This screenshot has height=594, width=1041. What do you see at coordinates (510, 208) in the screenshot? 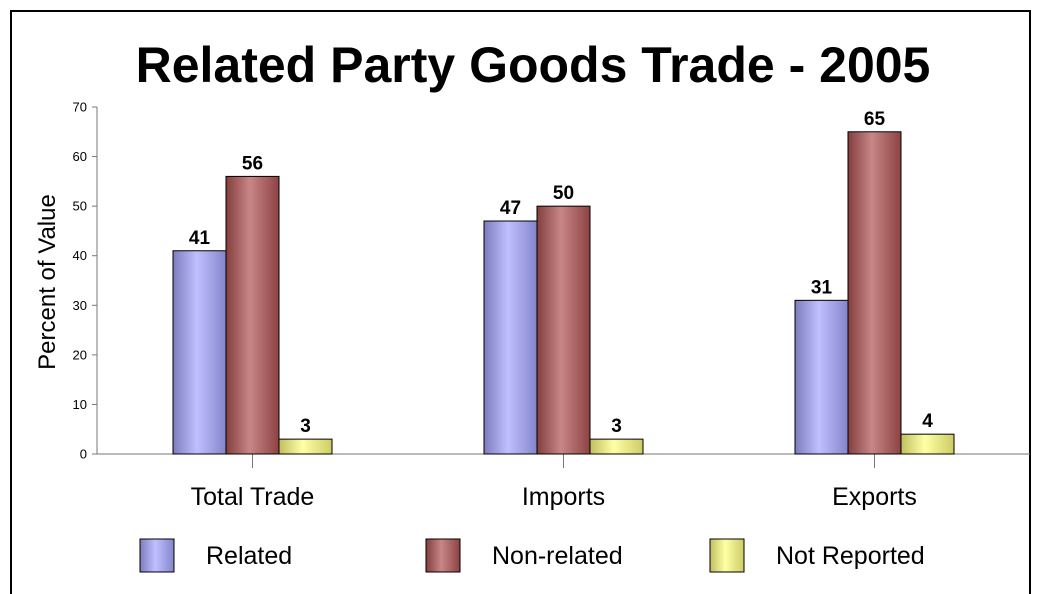
I see `data-label: 47` at bounding box center [510, 208].